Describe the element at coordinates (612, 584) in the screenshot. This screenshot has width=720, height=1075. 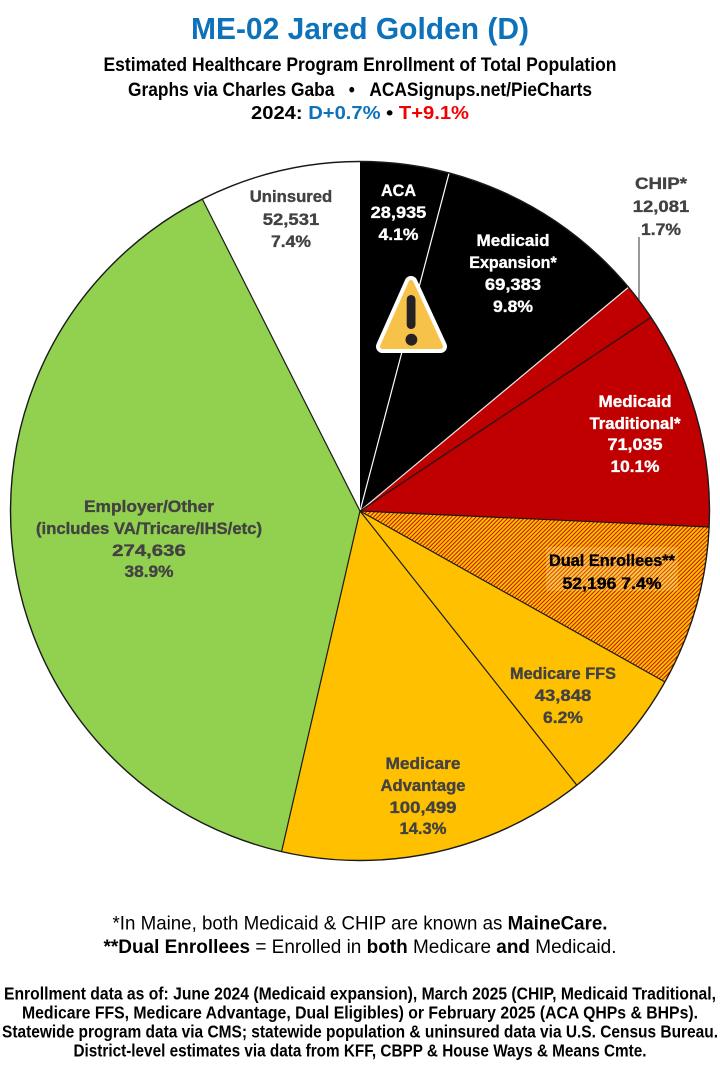
I see `svg-text: 52,196 7.4%` at that location.